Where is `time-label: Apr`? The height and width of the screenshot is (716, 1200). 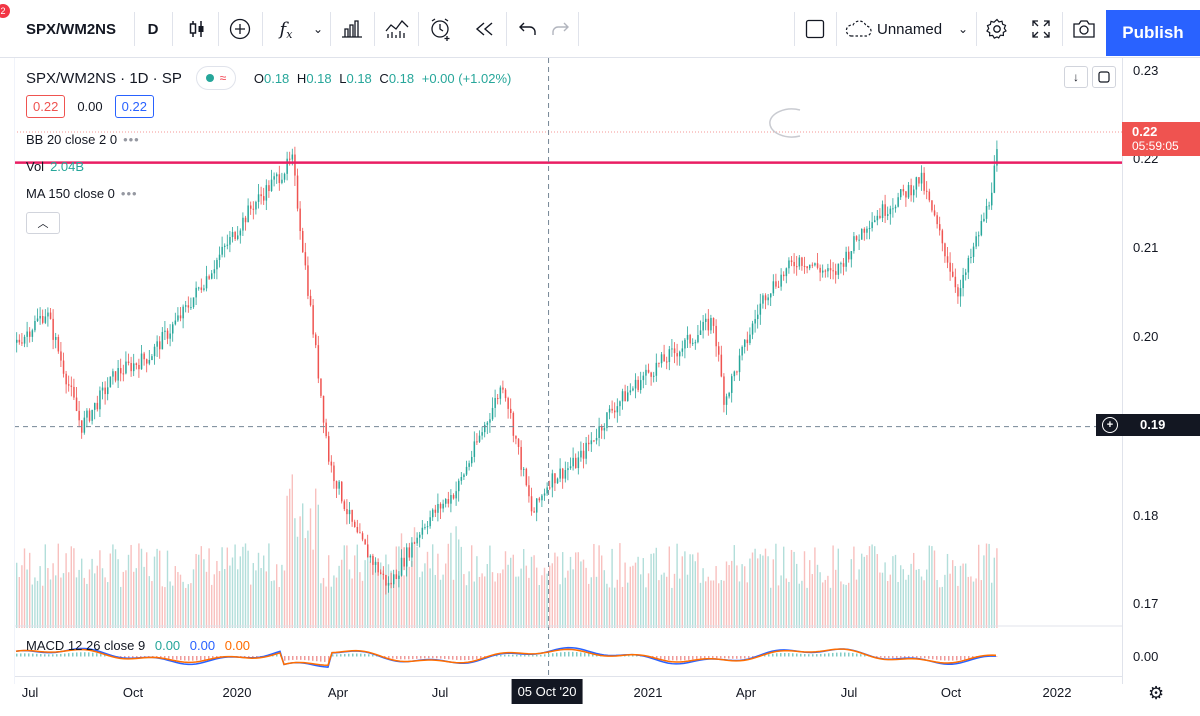 time-label: Apr is located at coordinates (338, 692).